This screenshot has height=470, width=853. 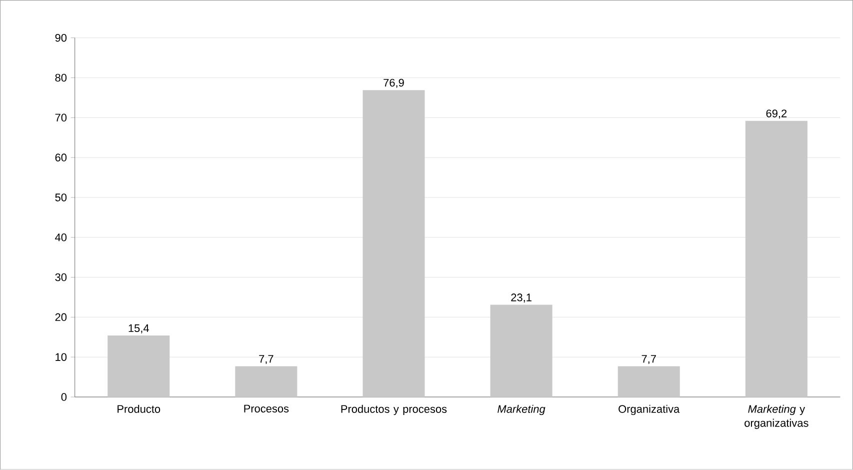 What do you see at coordinates (139, 408) in the screenshot?
I see `x-tick-label: Producto` at bounding box center [139, 408].